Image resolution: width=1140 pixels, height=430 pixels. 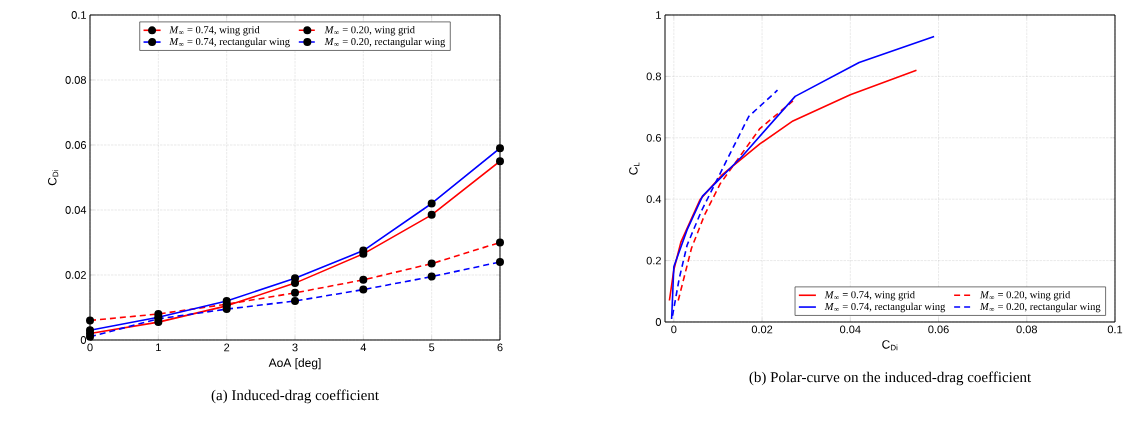 What do you see at coordinates (890, 378) in the screenshot?
I see `text: (b) Polar-curve on the induced-drag coefficient` at bounding box center [890, 378].